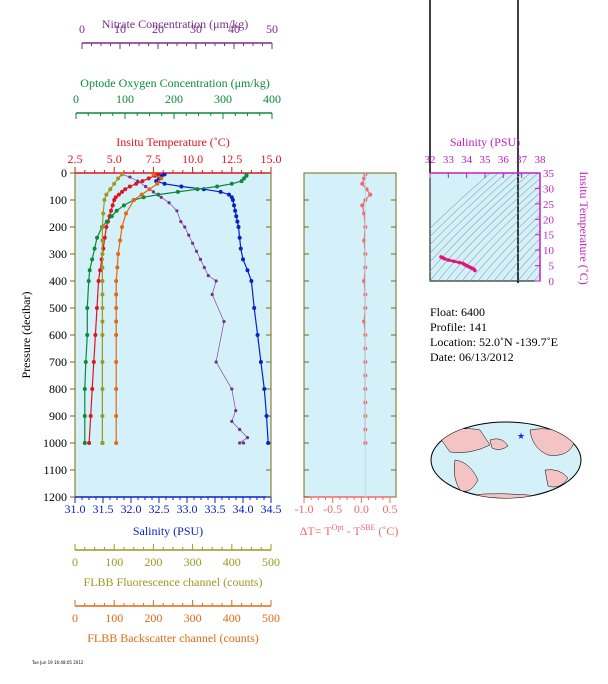 Image resolution: width=608 pixels, height=684 pixels. Describe the element at coordinates (549, 189) in the screenshot. I see `ts-y-tick-label: 30` at that location.